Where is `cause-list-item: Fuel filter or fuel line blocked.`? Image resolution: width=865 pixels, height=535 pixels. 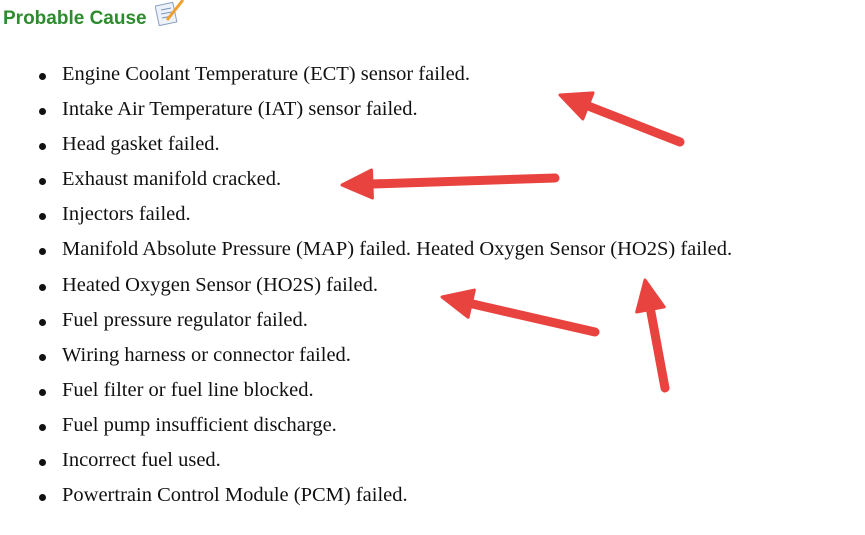
cause-list-item: Fuel filter or fuel line blocked. is located at coordinates (366, 390).